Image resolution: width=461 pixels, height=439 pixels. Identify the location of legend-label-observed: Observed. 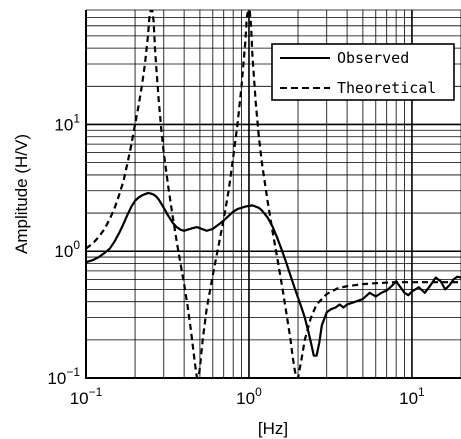
(373, 58).